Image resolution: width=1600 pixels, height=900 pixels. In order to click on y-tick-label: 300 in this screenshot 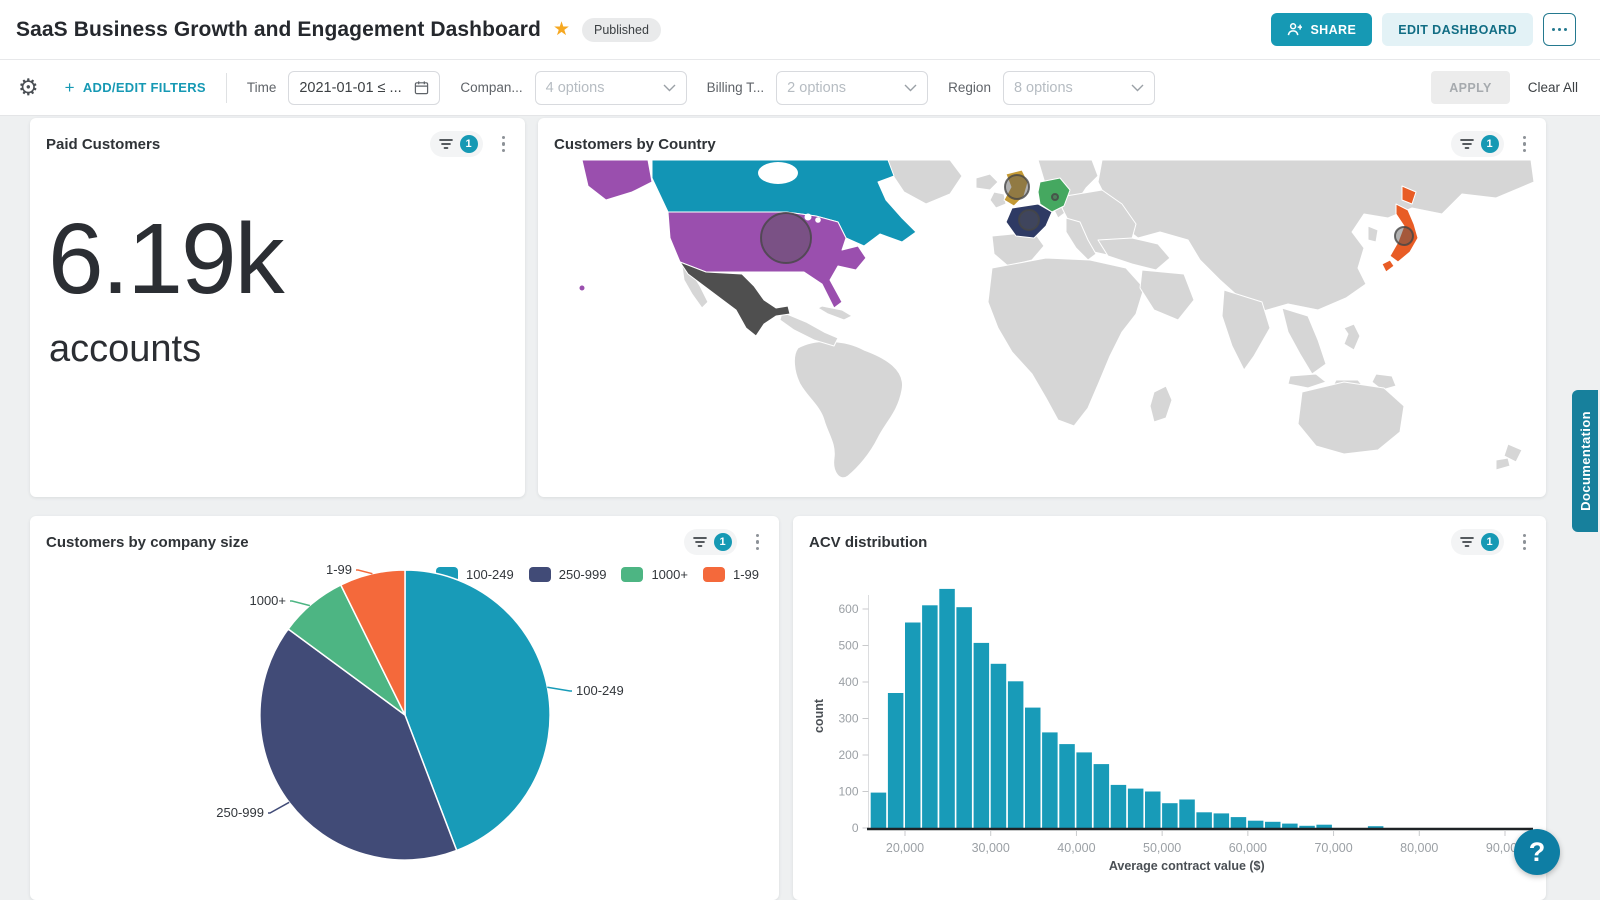, I will do `click(848, 719)`.